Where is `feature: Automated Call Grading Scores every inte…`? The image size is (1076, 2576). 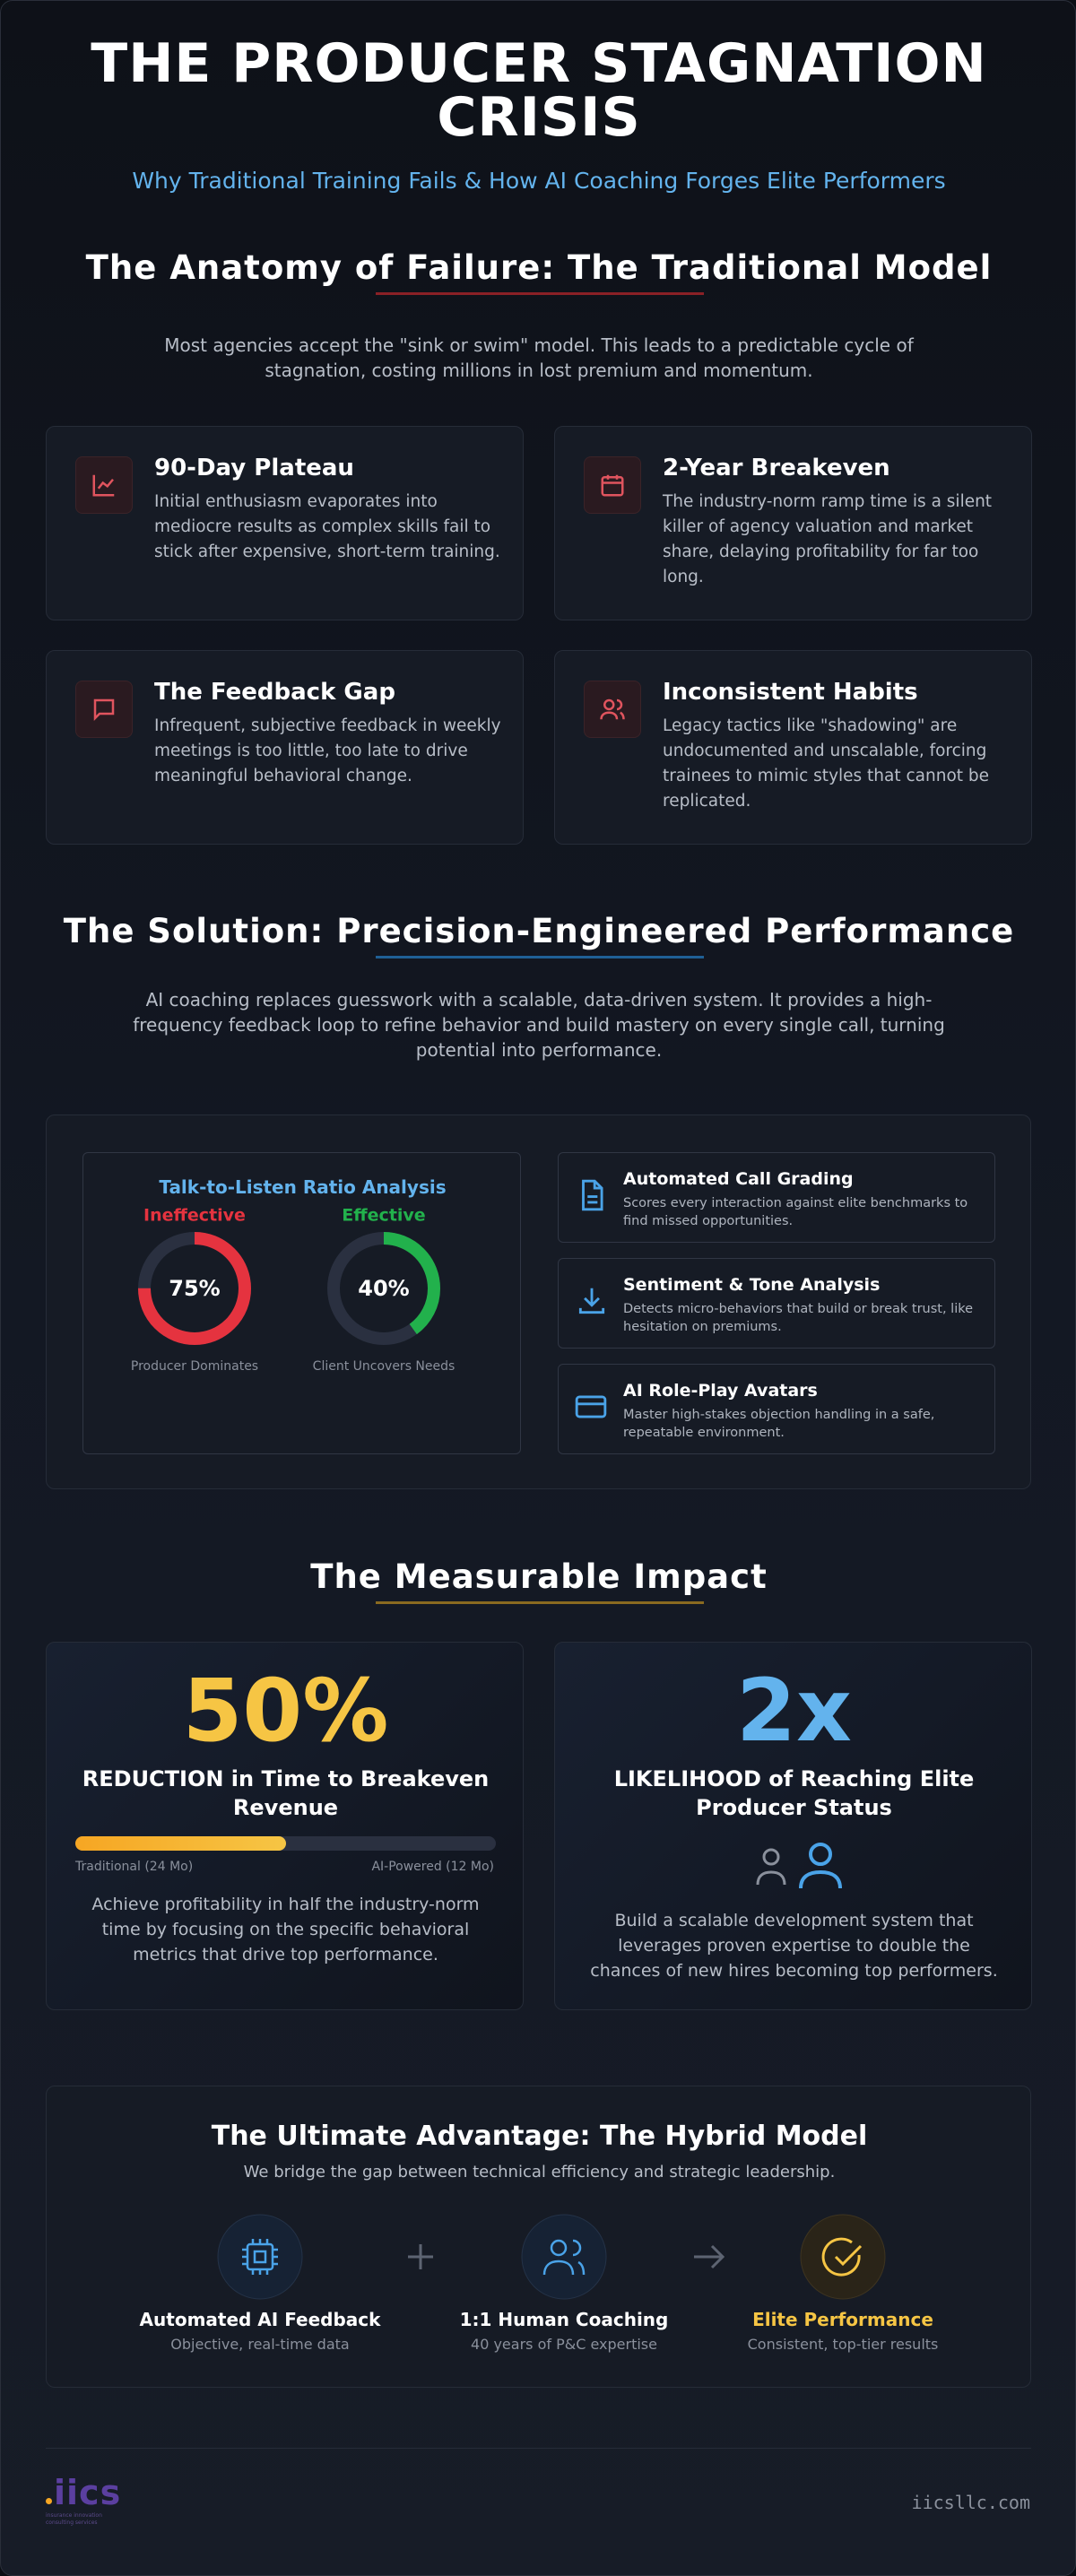 feature: Automated Call Grading Scores every inte… is located at coordinates (776, 1197).